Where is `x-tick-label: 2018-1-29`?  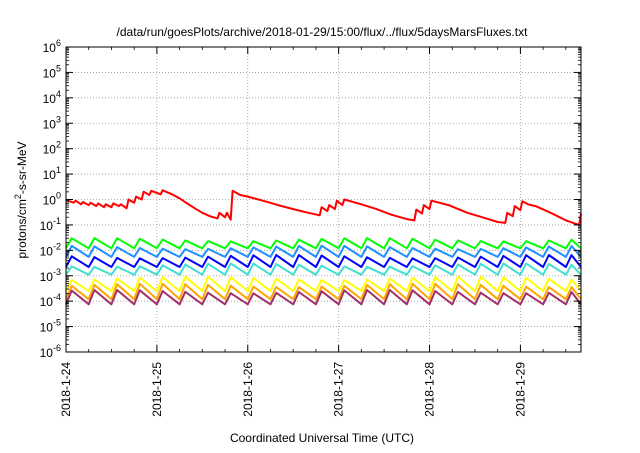
x-tick-label: 2018-1-29 is located at coordinates (520, 389).